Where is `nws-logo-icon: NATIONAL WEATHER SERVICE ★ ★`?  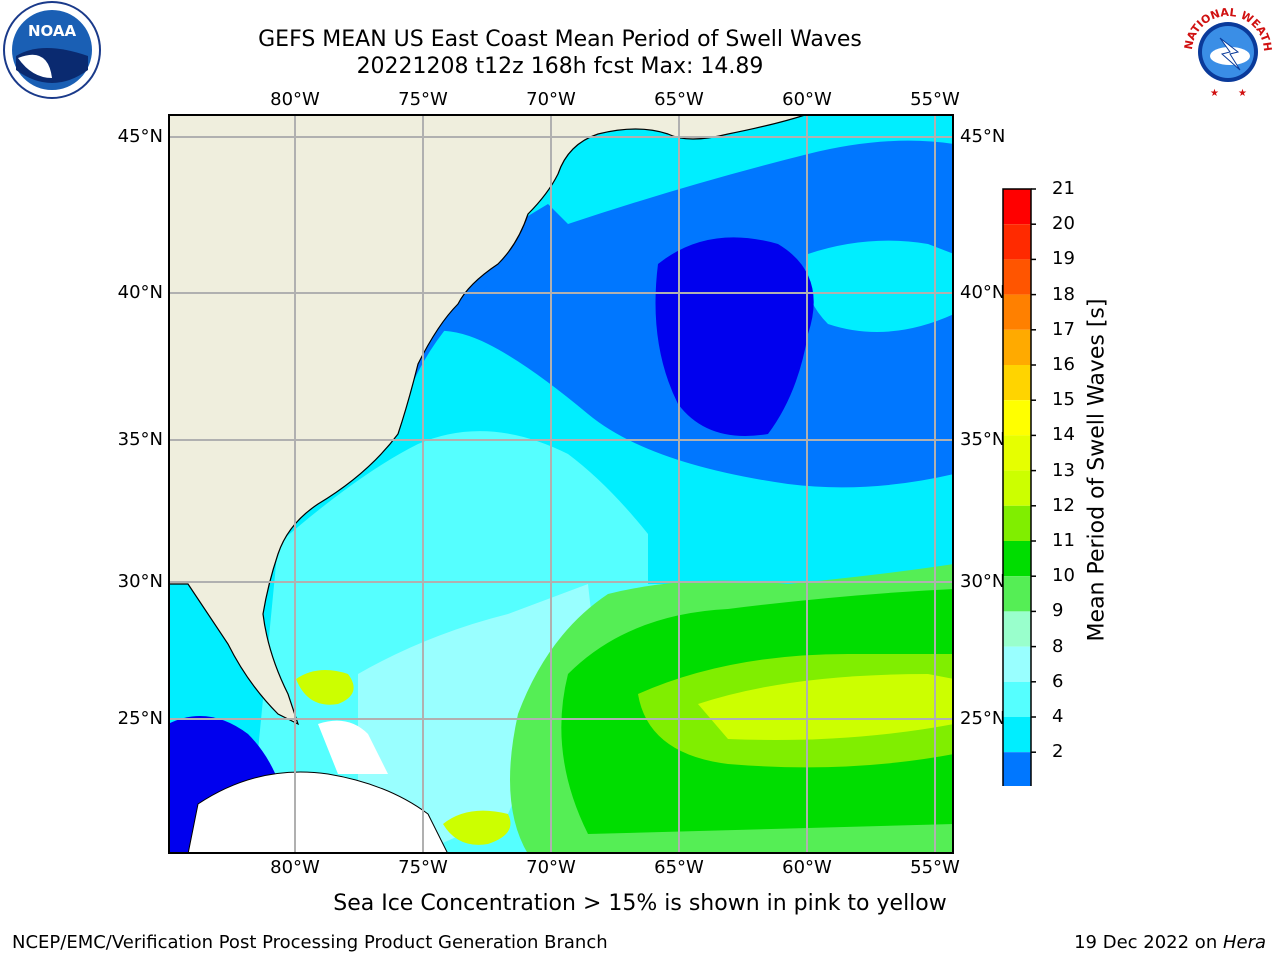 nws-logo-icon: NATIONAL WEATHER SERVICE ★ ★ is located at coordinates (1226, 49).